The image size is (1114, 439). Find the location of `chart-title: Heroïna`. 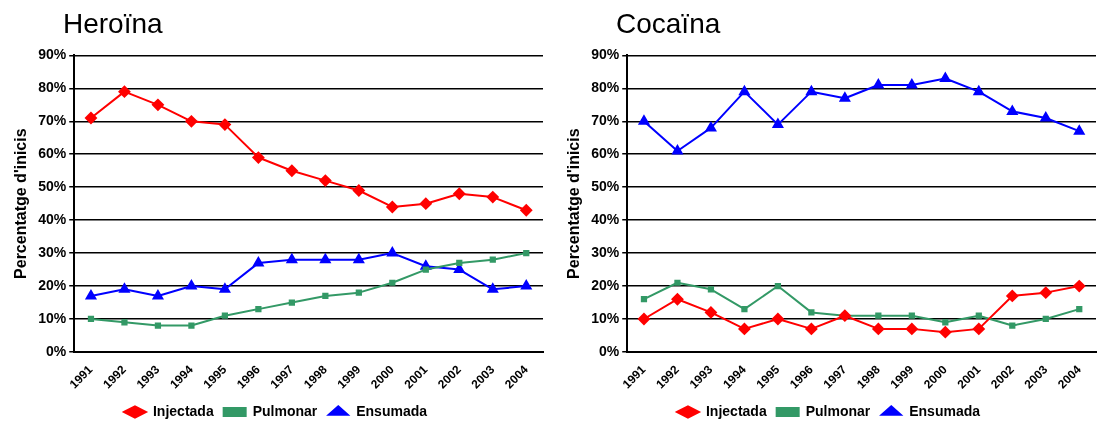

chart-title: Heroïna is located at coordinates (113, 24).